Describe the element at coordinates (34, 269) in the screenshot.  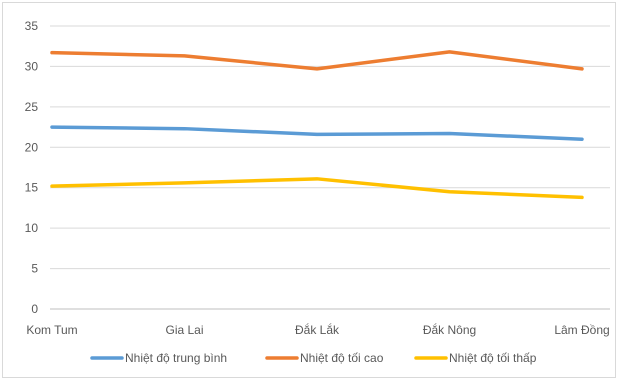
I see `y-tick-label: 5` at that location.